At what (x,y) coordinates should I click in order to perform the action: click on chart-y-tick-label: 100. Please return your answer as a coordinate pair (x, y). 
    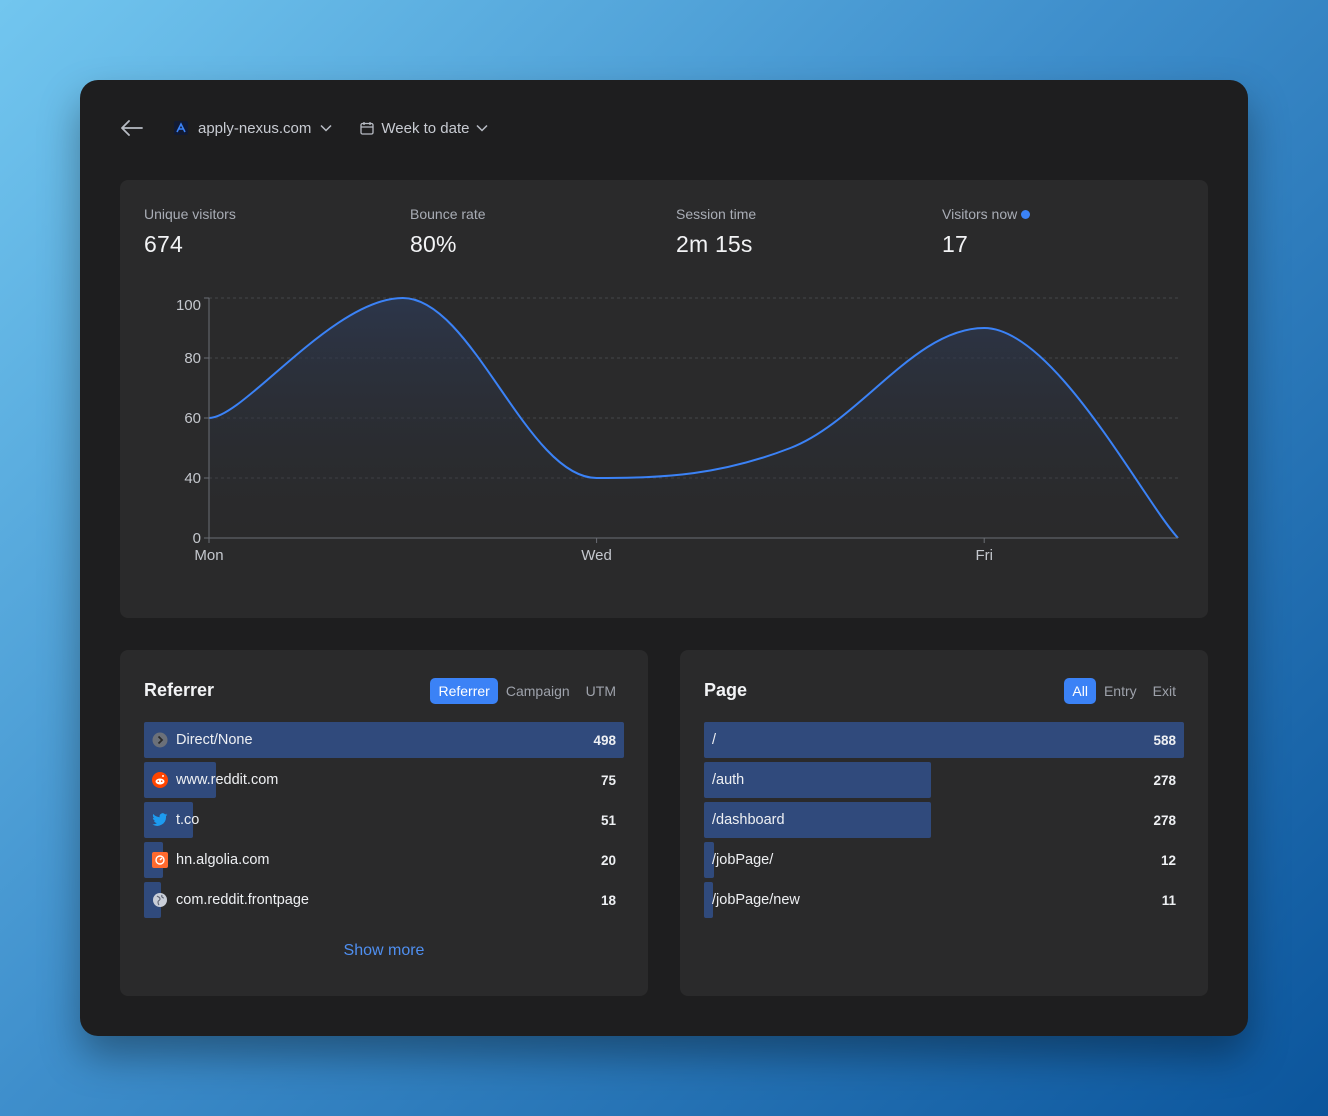
    Looking at the image, I should click on (188, 305).